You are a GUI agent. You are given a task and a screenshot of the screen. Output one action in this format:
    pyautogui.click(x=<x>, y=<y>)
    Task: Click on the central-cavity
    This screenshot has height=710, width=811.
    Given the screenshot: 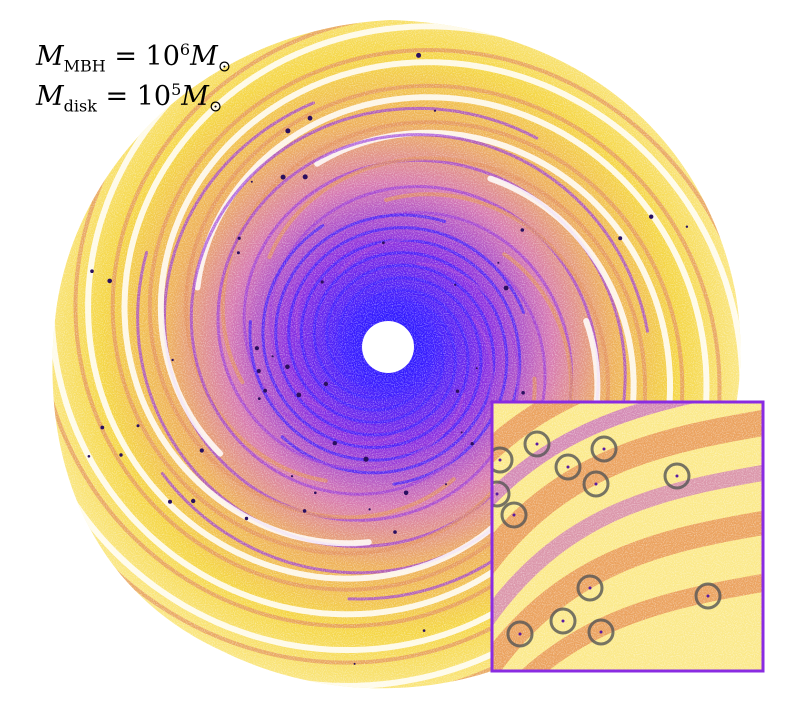 What is the action you would take?
    pyautogui.click(x=388, y=347)
    